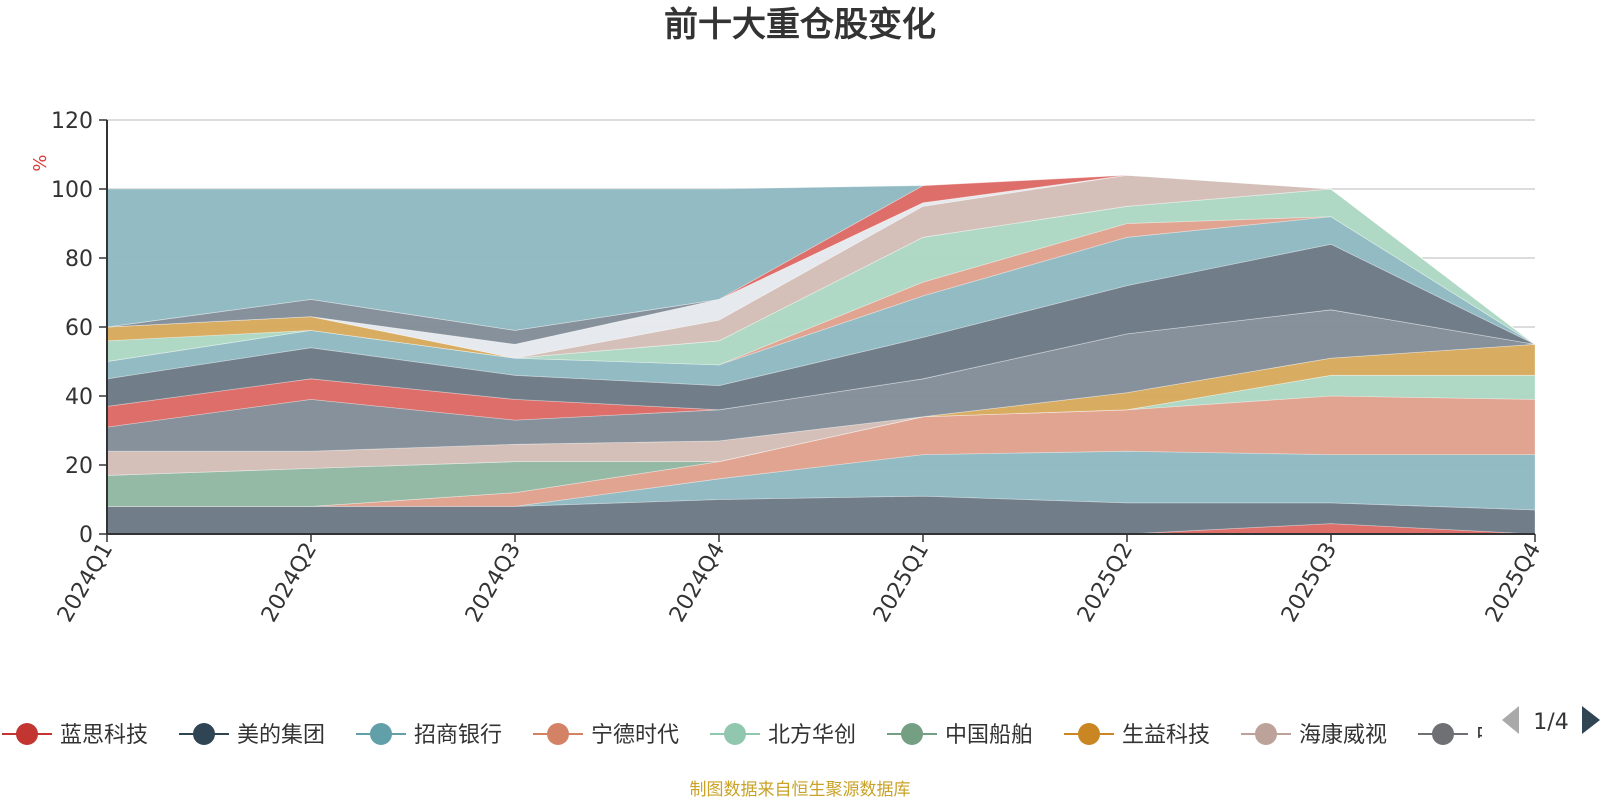 The image size is (1600, 800). I want to click on legend-item: 中, so click(1458, 735).